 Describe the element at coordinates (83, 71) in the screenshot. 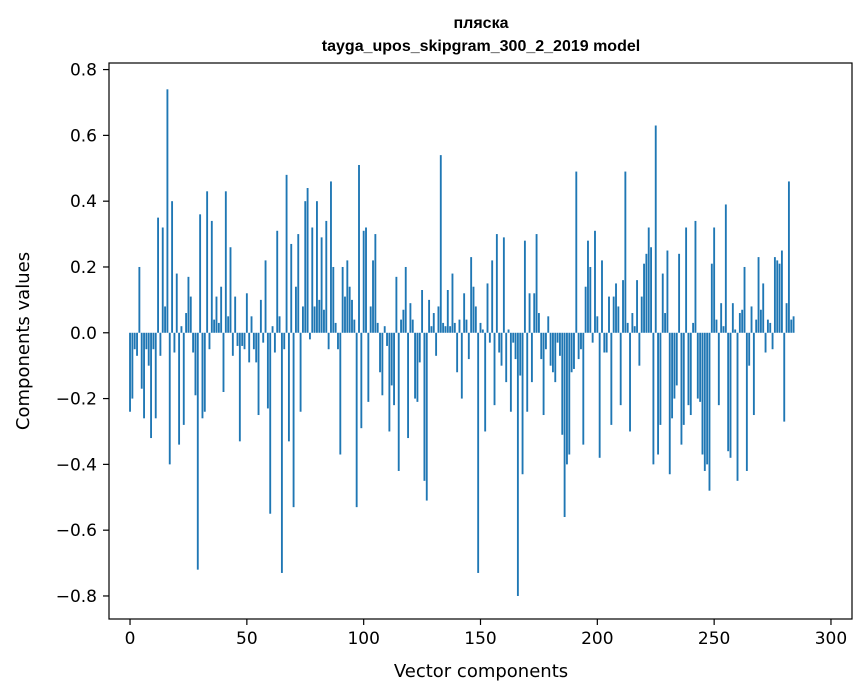

I see `y-tick-label: 0.8` at that location.